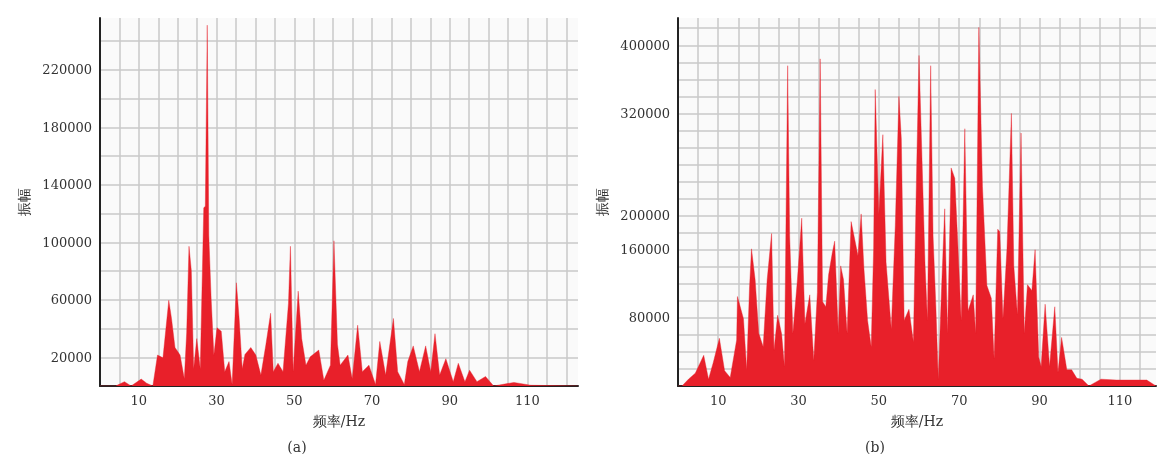  Describe the element at coordinates (645, 45) in the screenshot. I see `y-tick-label: 400000` at that location.